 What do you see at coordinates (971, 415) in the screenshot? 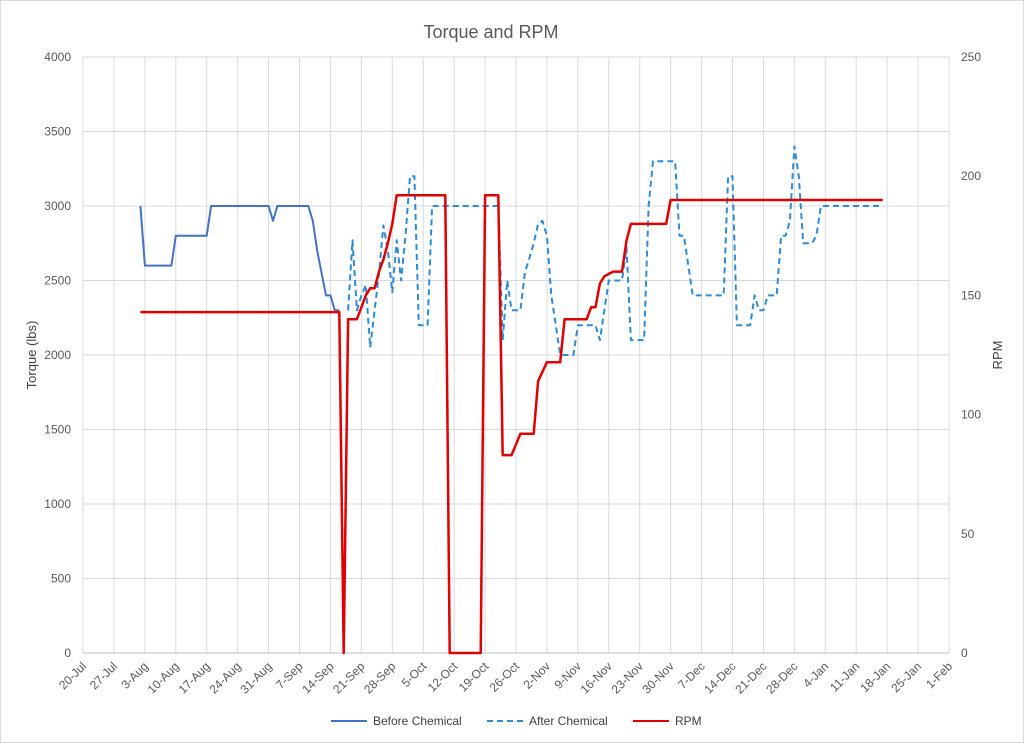
I see `y2-tick-label: 100` at bounding box center [971, 415].